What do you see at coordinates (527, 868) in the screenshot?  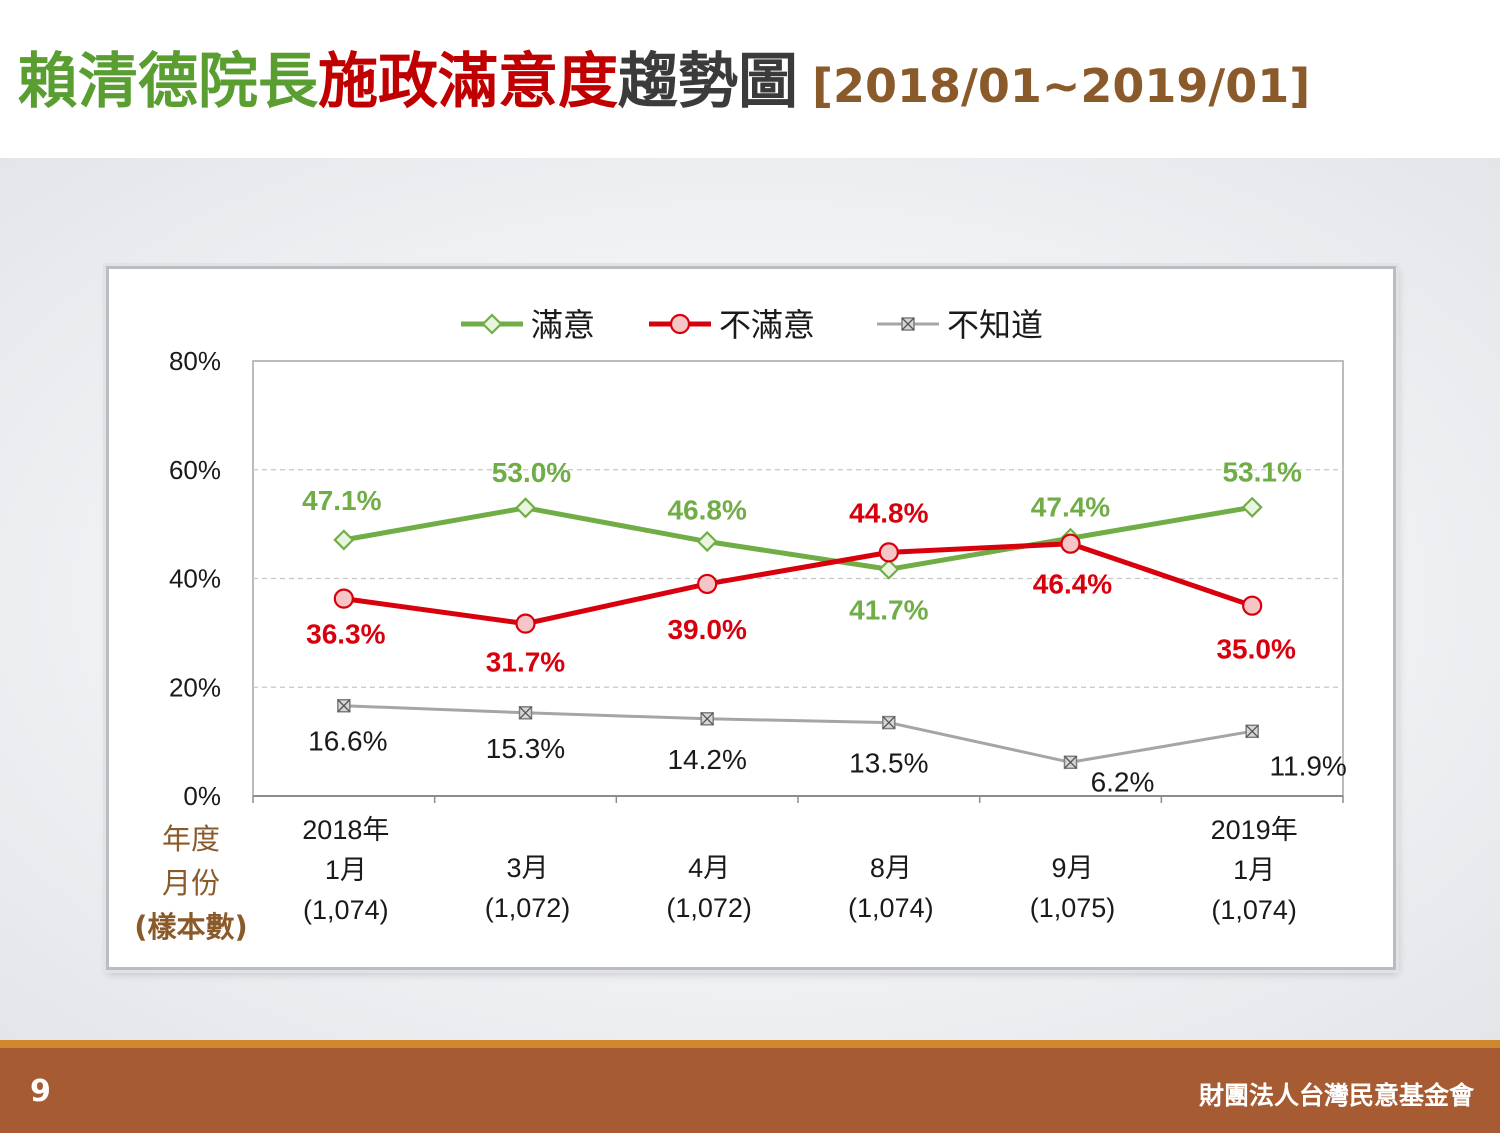 I see `x-category-line: 3月` at bounding box center [527, 868].